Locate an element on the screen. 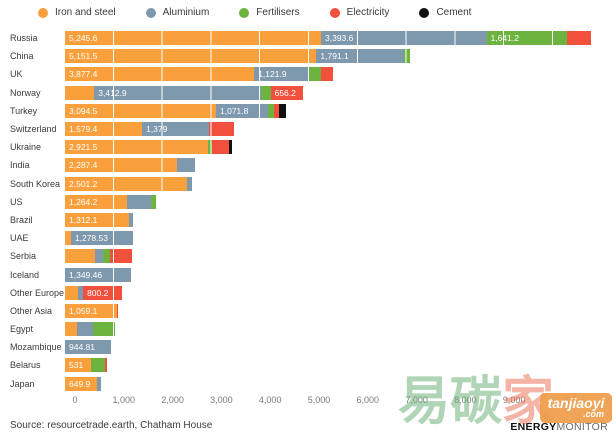 The image size is (616, 446). bar-track: 1,312.1 is located at coordinates (309, 219).